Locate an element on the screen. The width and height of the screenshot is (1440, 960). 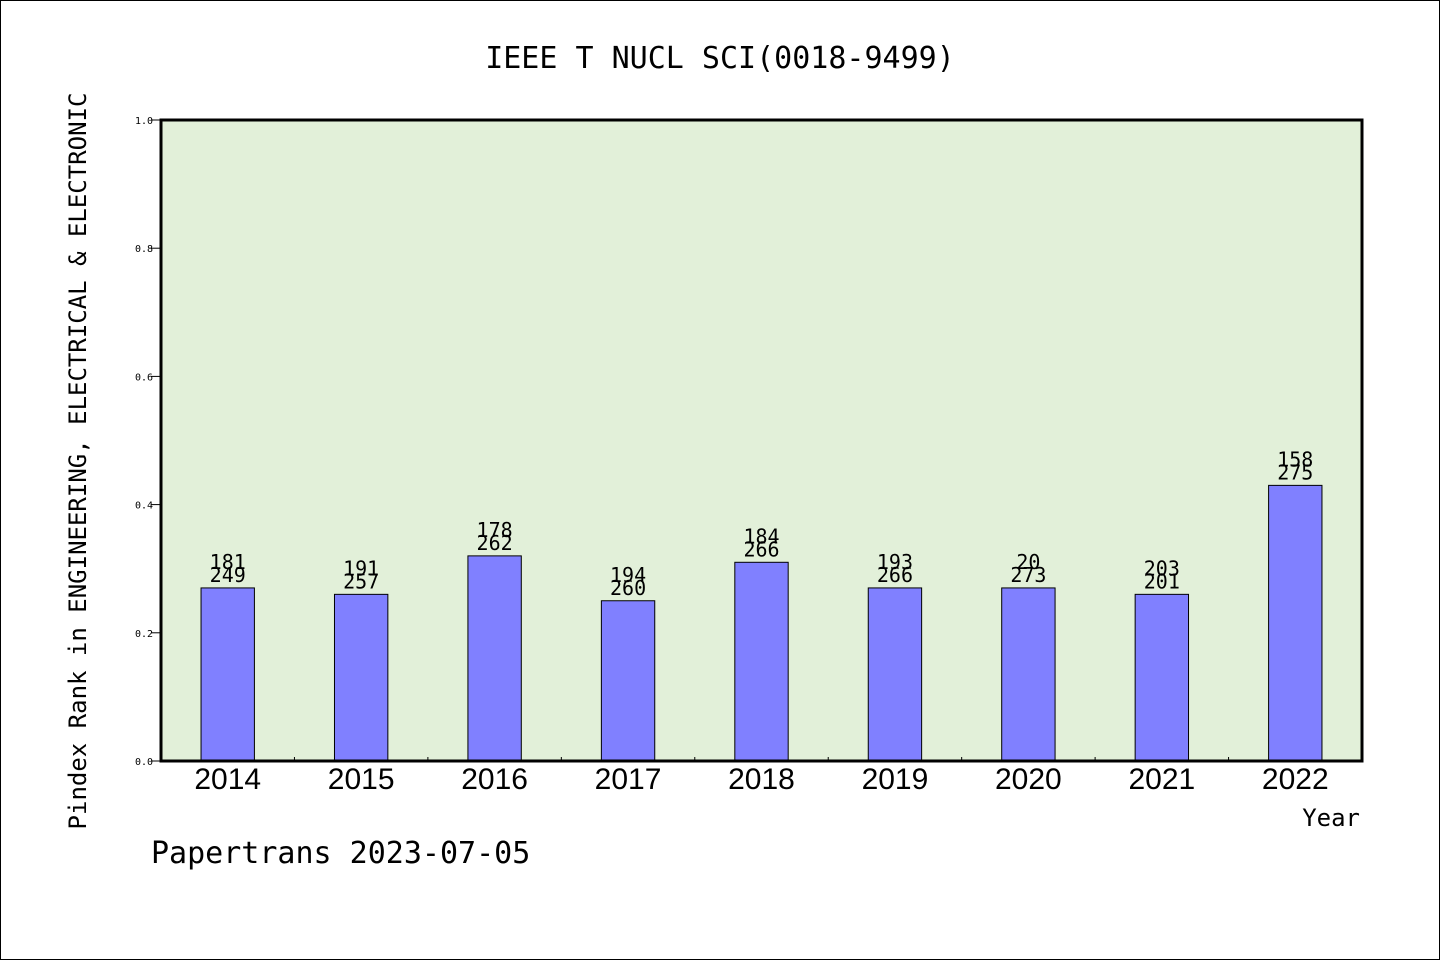
x-tick-label: 2018 is located at coordinates (761, 779).